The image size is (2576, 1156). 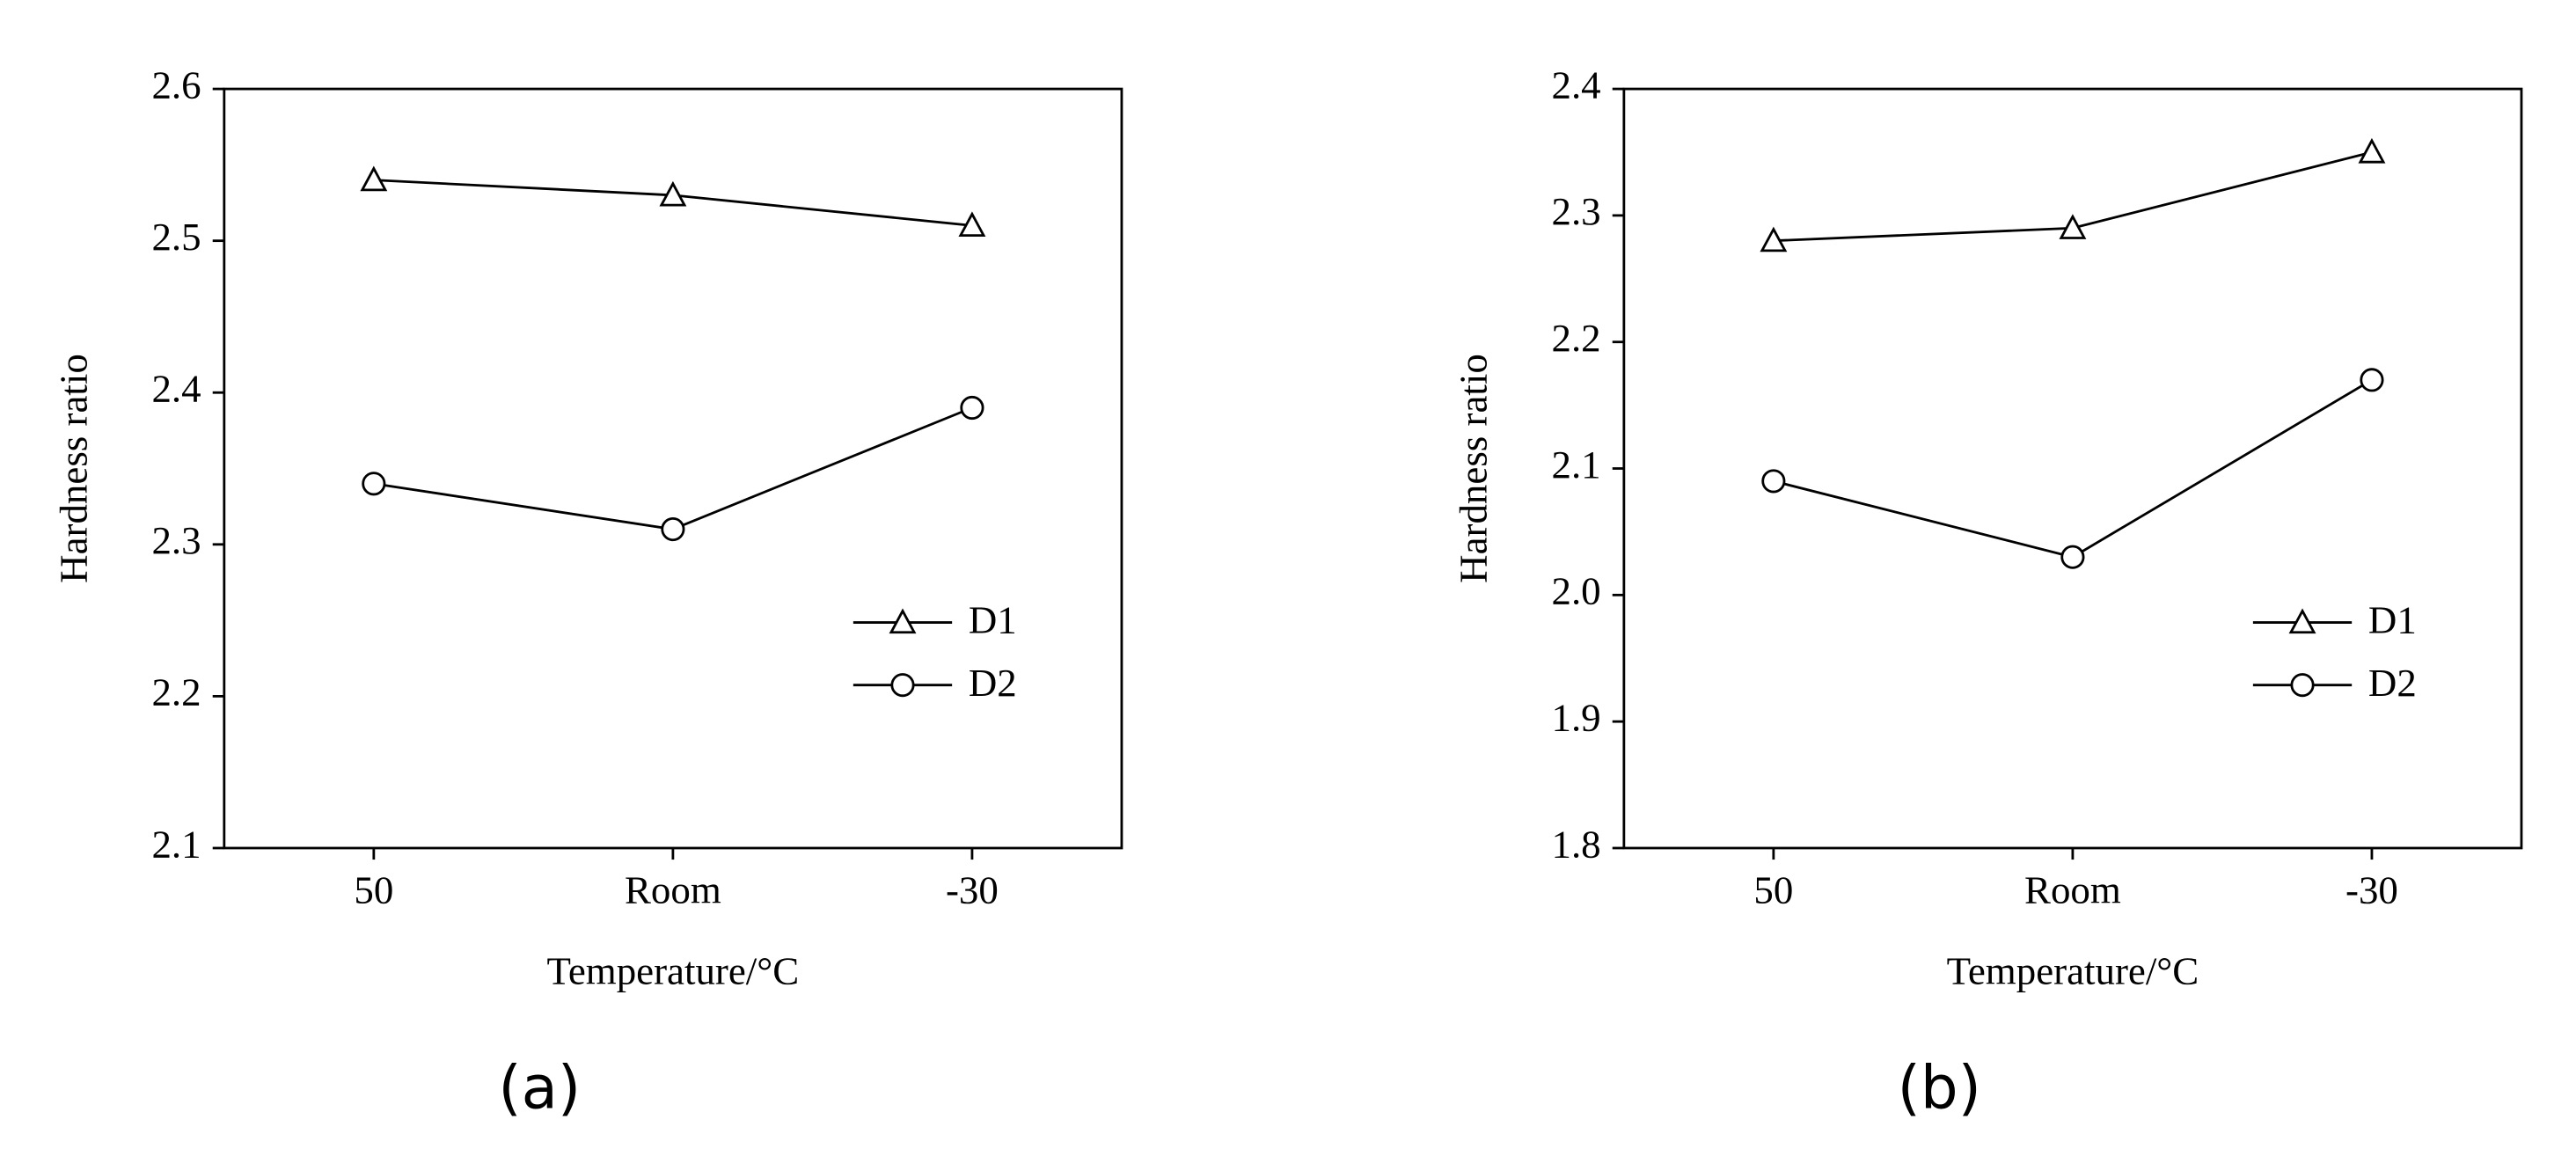 What do you see at coordinates (176, 84) in the screenshot?
I see `y-tick-label: 2.6` at bounding box center [176, 84].